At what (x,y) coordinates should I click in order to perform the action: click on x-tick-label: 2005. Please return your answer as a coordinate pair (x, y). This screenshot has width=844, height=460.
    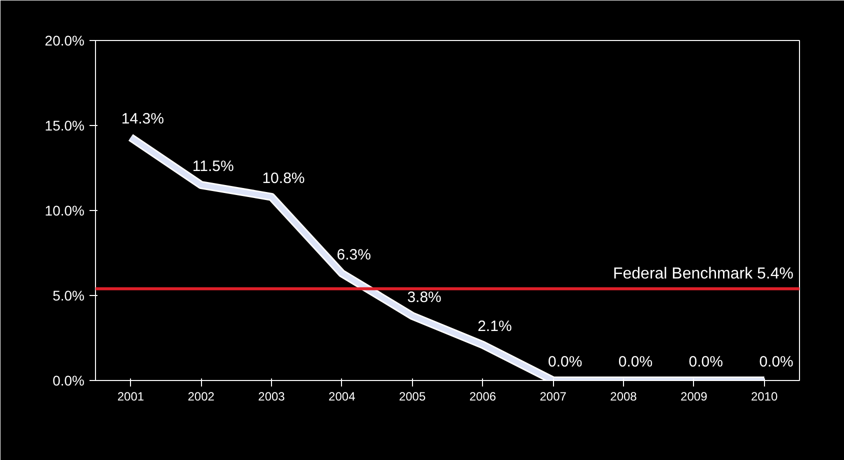
    Looking at the image, I should click on (412, 397).